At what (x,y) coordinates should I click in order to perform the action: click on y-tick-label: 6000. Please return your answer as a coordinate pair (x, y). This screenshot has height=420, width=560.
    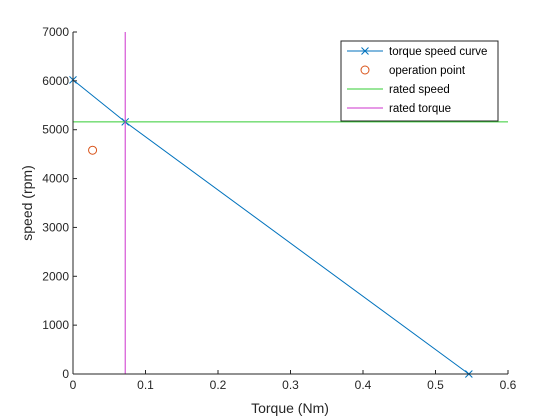
    Looking at the image, I should click on (55, 81).